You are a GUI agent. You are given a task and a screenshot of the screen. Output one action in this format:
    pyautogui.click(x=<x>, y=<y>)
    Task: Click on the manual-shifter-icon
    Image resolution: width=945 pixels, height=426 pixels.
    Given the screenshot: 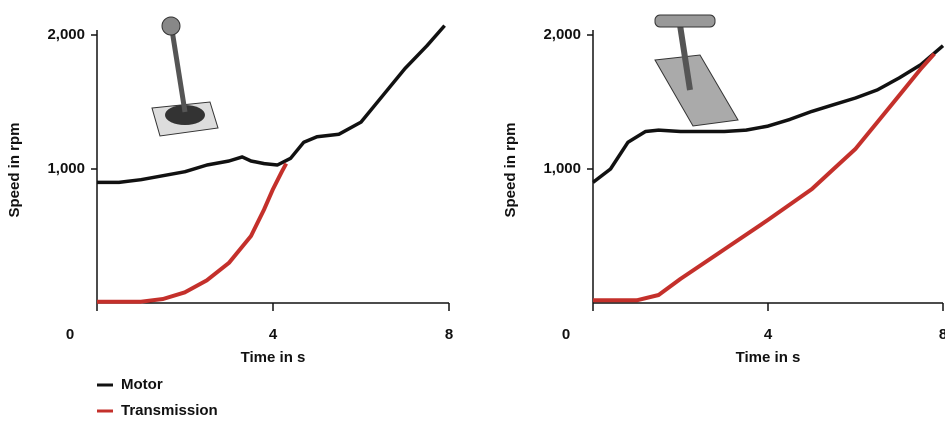 What is the action you would take?
    pyautogui.click(x=185, y=76)
    